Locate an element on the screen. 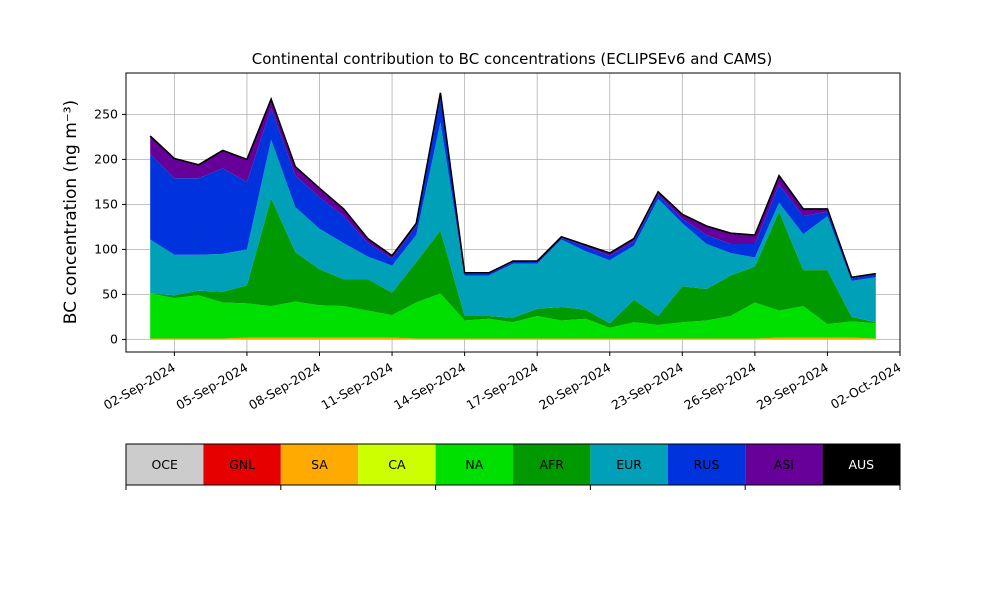  legend-colorbar: OCE GNL SA CA NA AFR EUR RUS ASI AUS is located at coordinates (513, 466).